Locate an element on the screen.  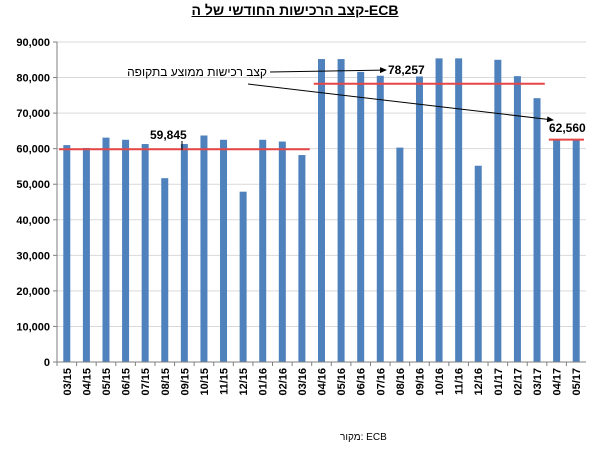
y-tick-label: 60,000 is located at coordinates (33, 150).